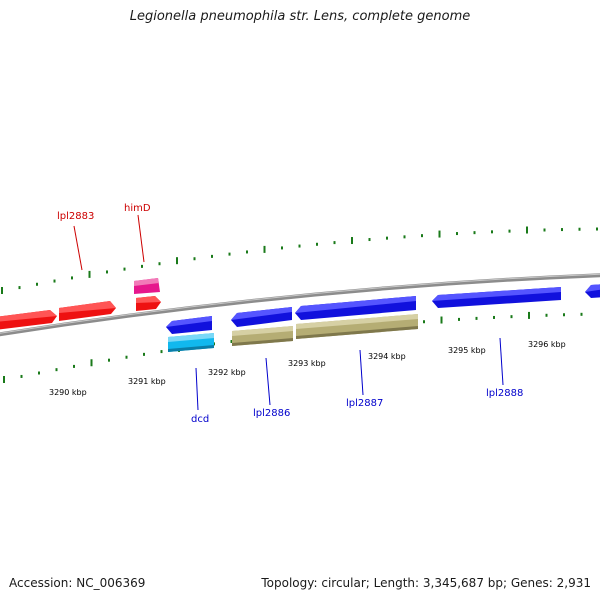 This screenshot has height=600, width=600. I want to click on scale-label-3291: 3291 kbp, so click(147, 381).